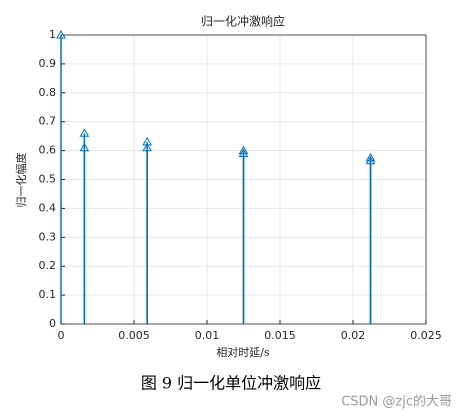  I want to click on y-tick-label: 0.1, so click(48, 294).